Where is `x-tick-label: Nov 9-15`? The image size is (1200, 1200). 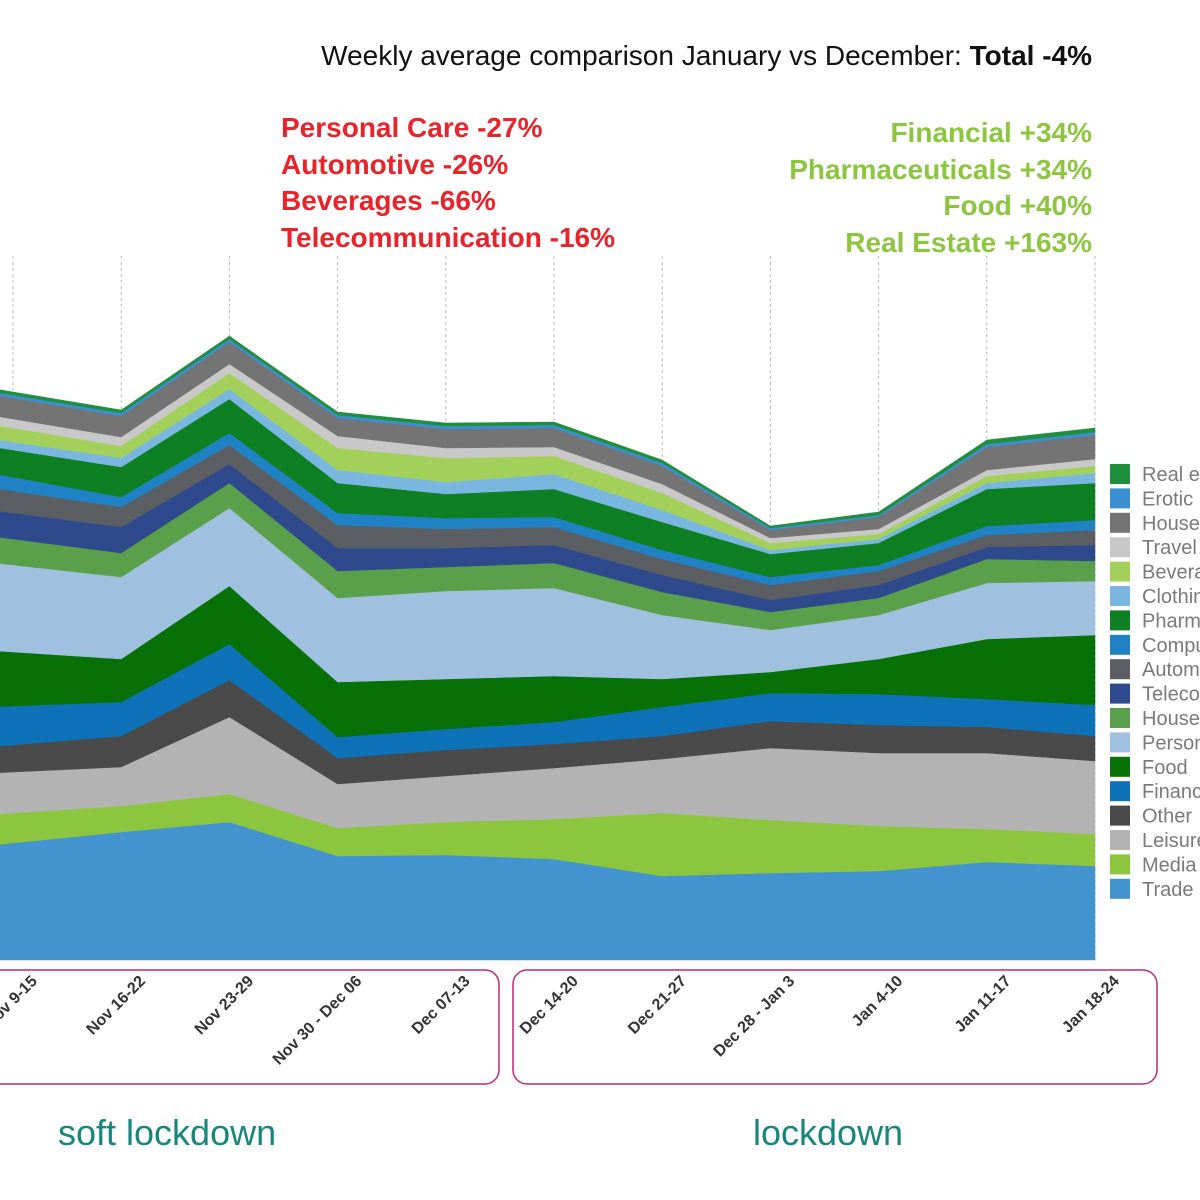 x-tick-label: Nov 9-15 is located at coordinates (20, 1002).